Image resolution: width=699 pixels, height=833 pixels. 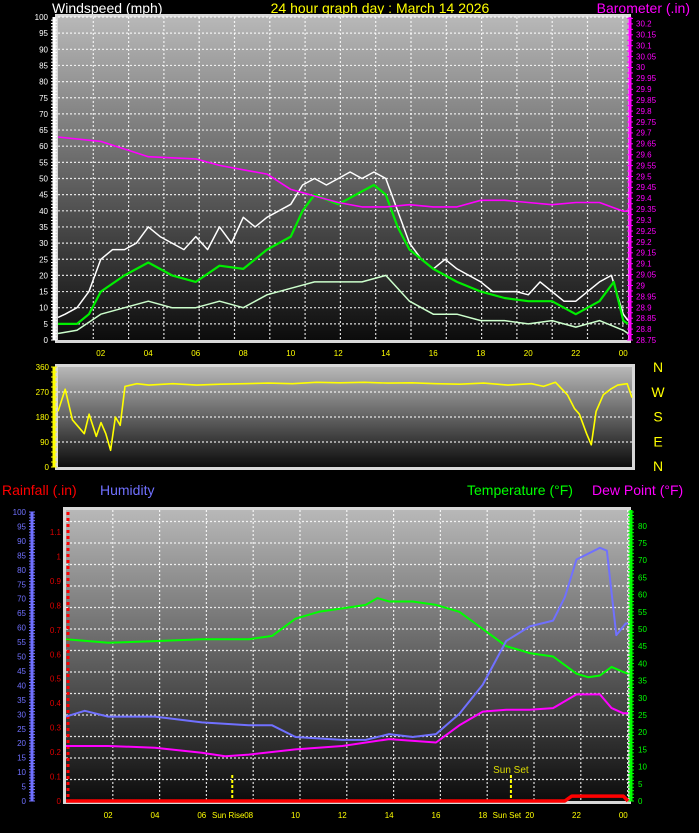 I want to click on barometer-tick-label: 29.05, so click(x=646, y=275).